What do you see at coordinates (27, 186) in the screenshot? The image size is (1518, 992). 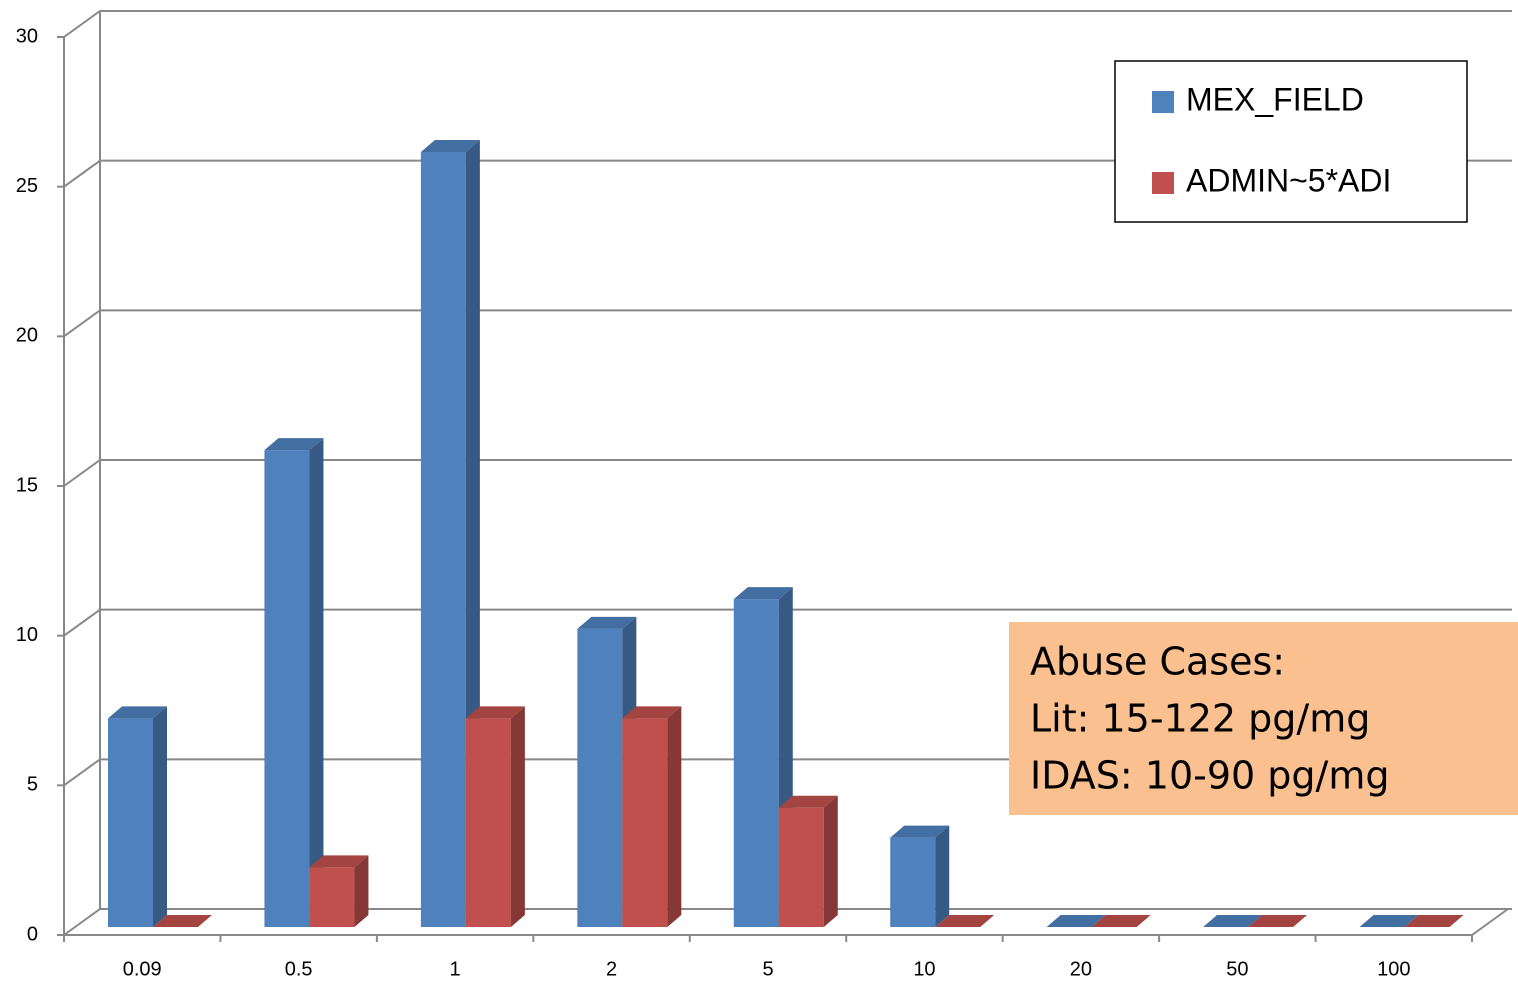 I see `y-tick-label: 25` at bounding box center [27, 186].